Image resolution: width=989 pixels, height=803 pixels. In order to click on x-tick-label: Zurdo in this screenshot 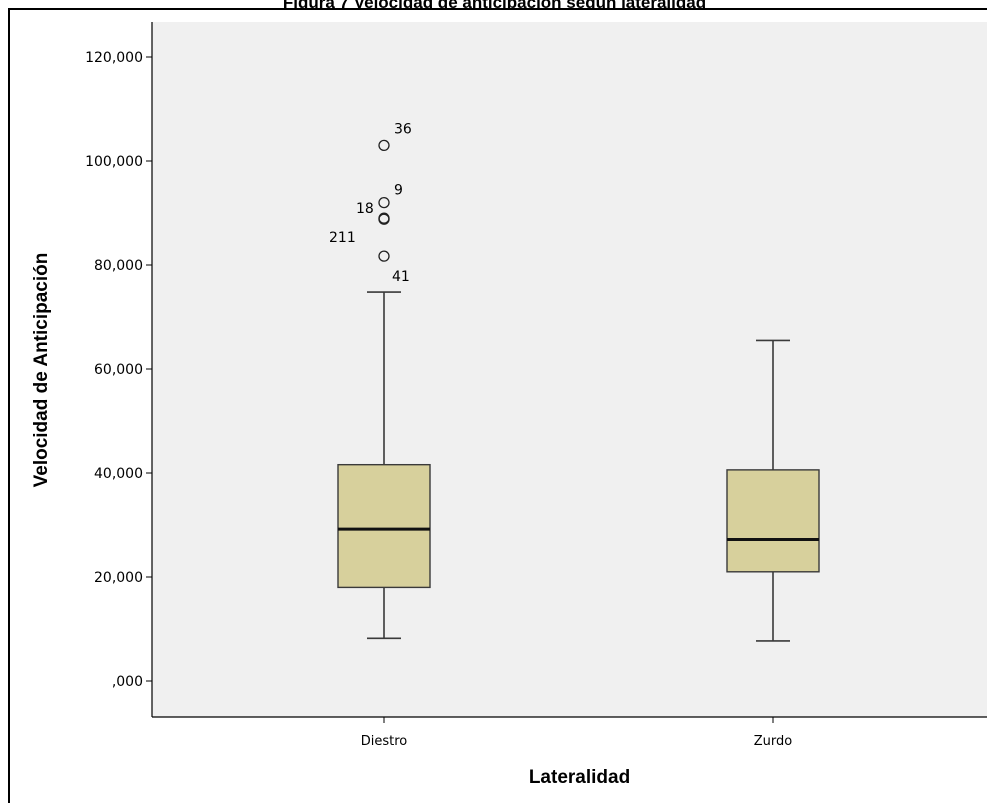, I will do `click(773, 741)`.